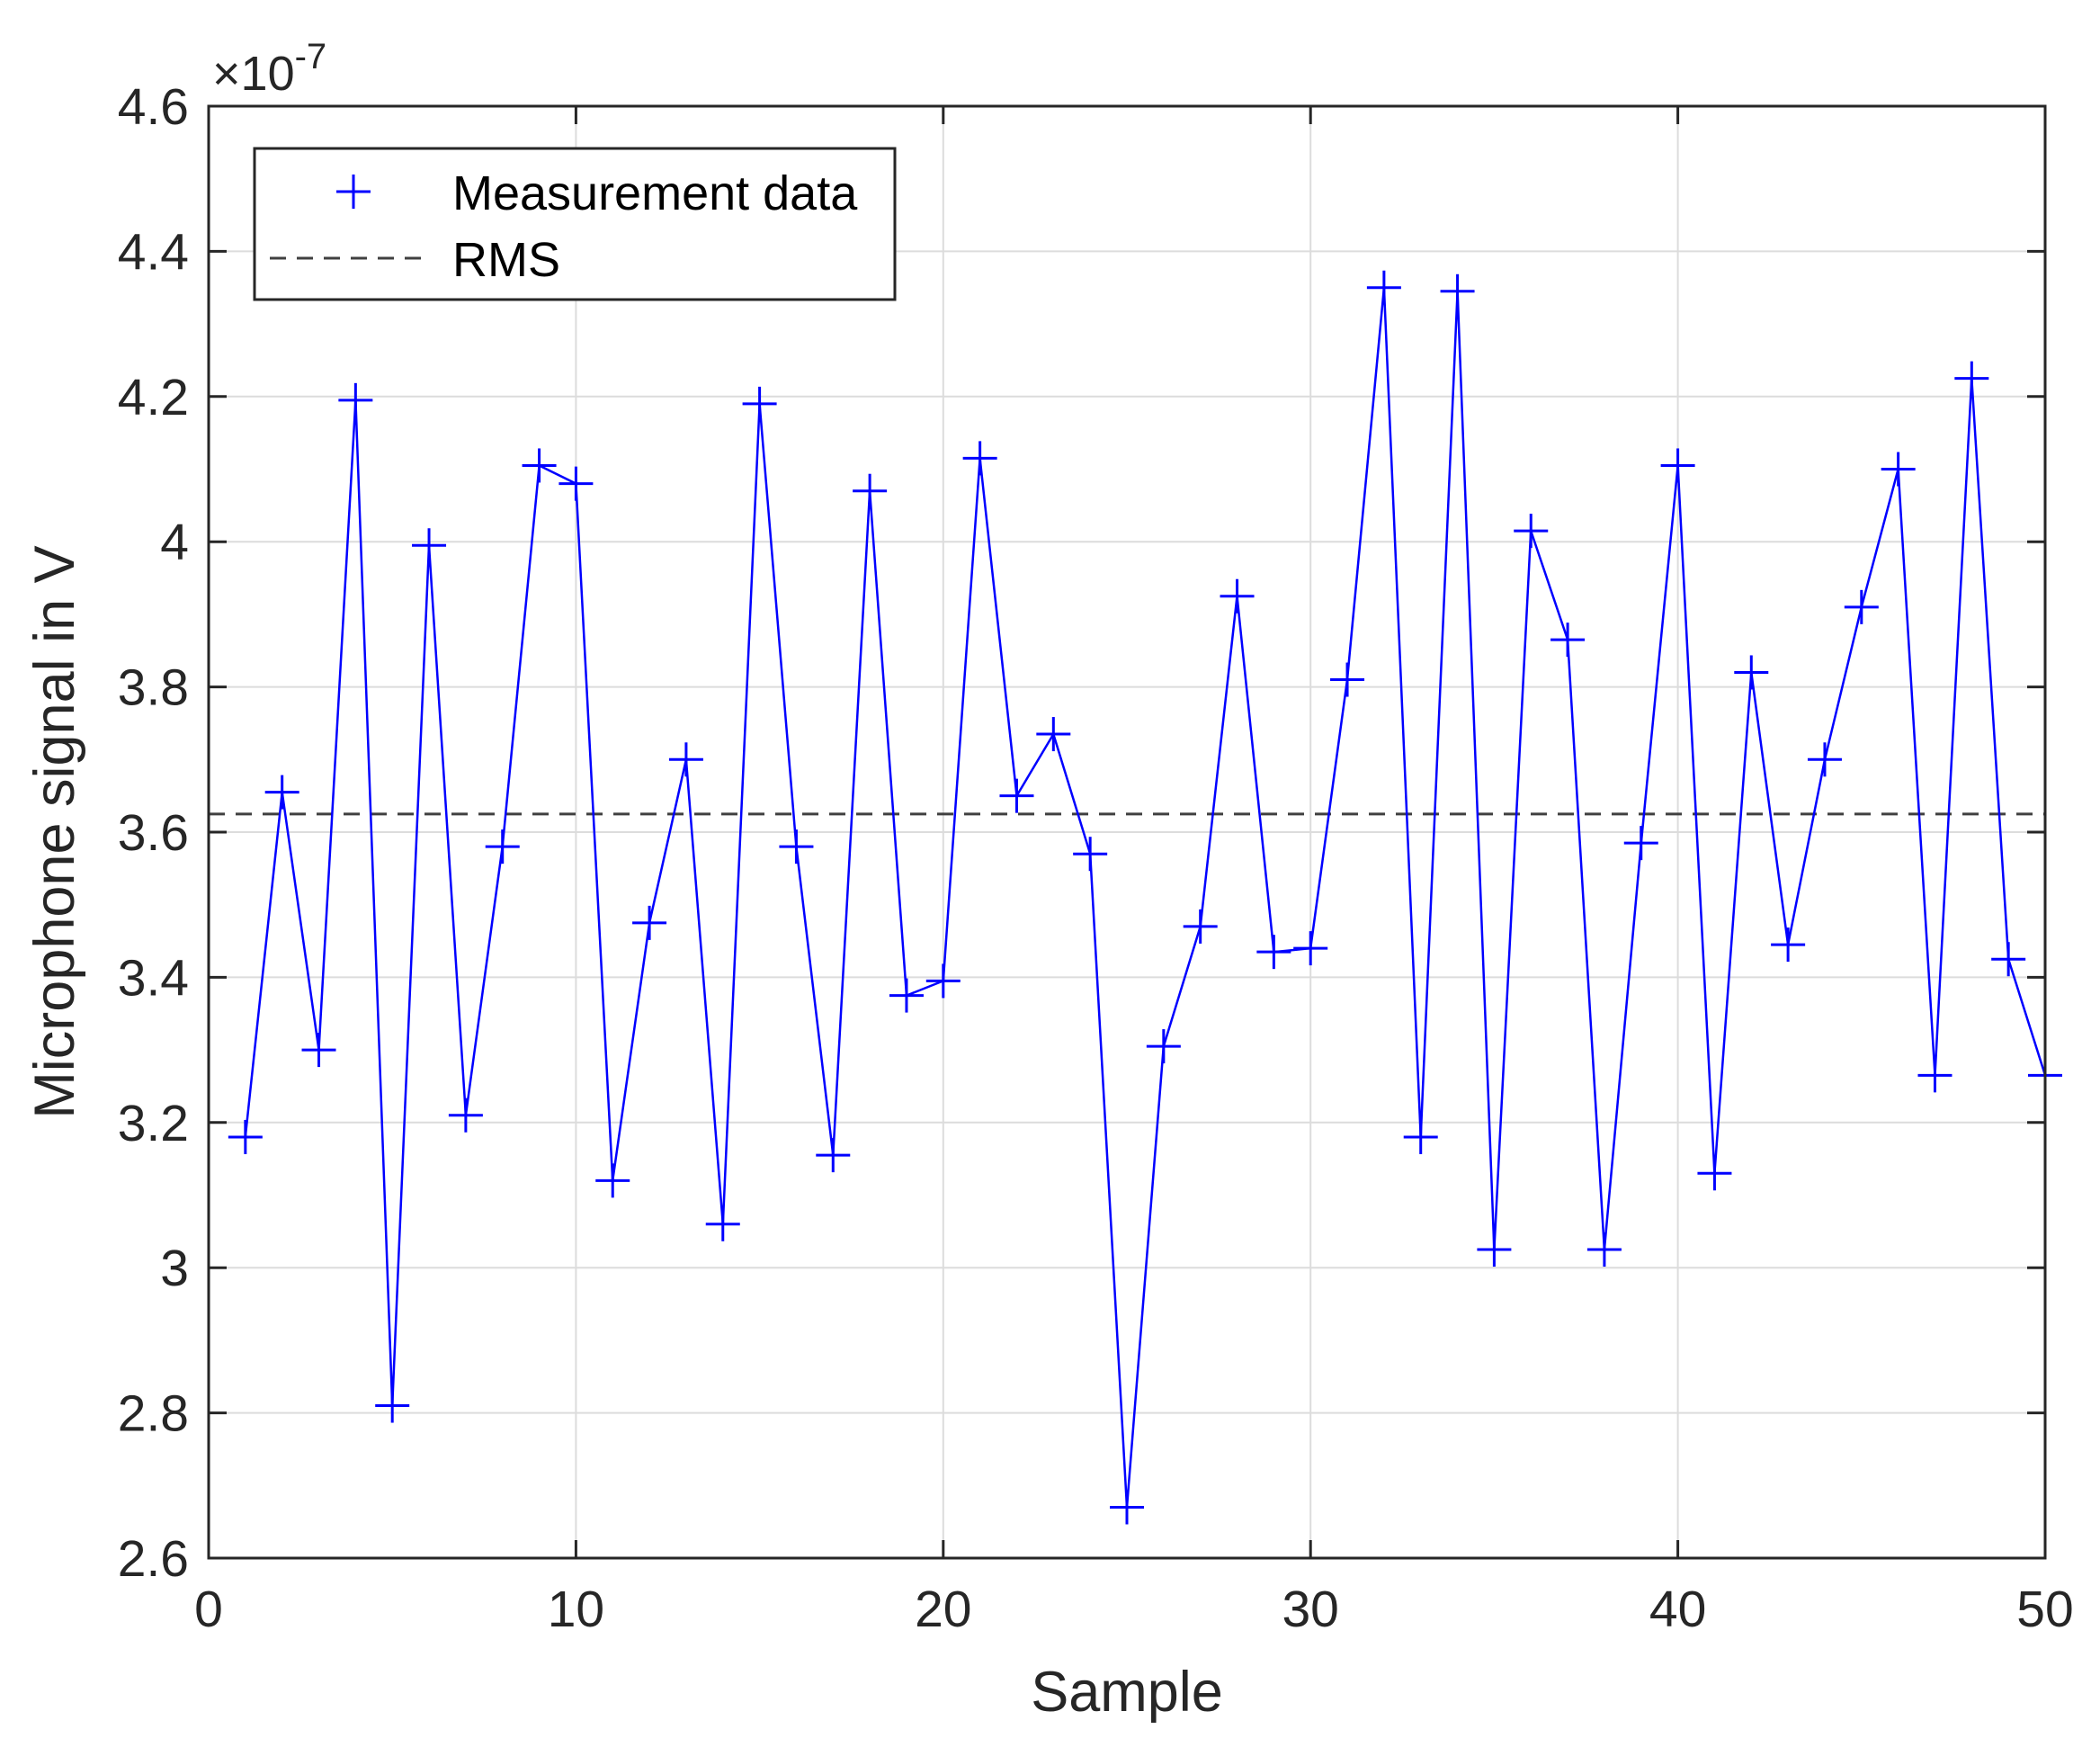  I want to click on x-tick-label: 10, so click(576, 1609).